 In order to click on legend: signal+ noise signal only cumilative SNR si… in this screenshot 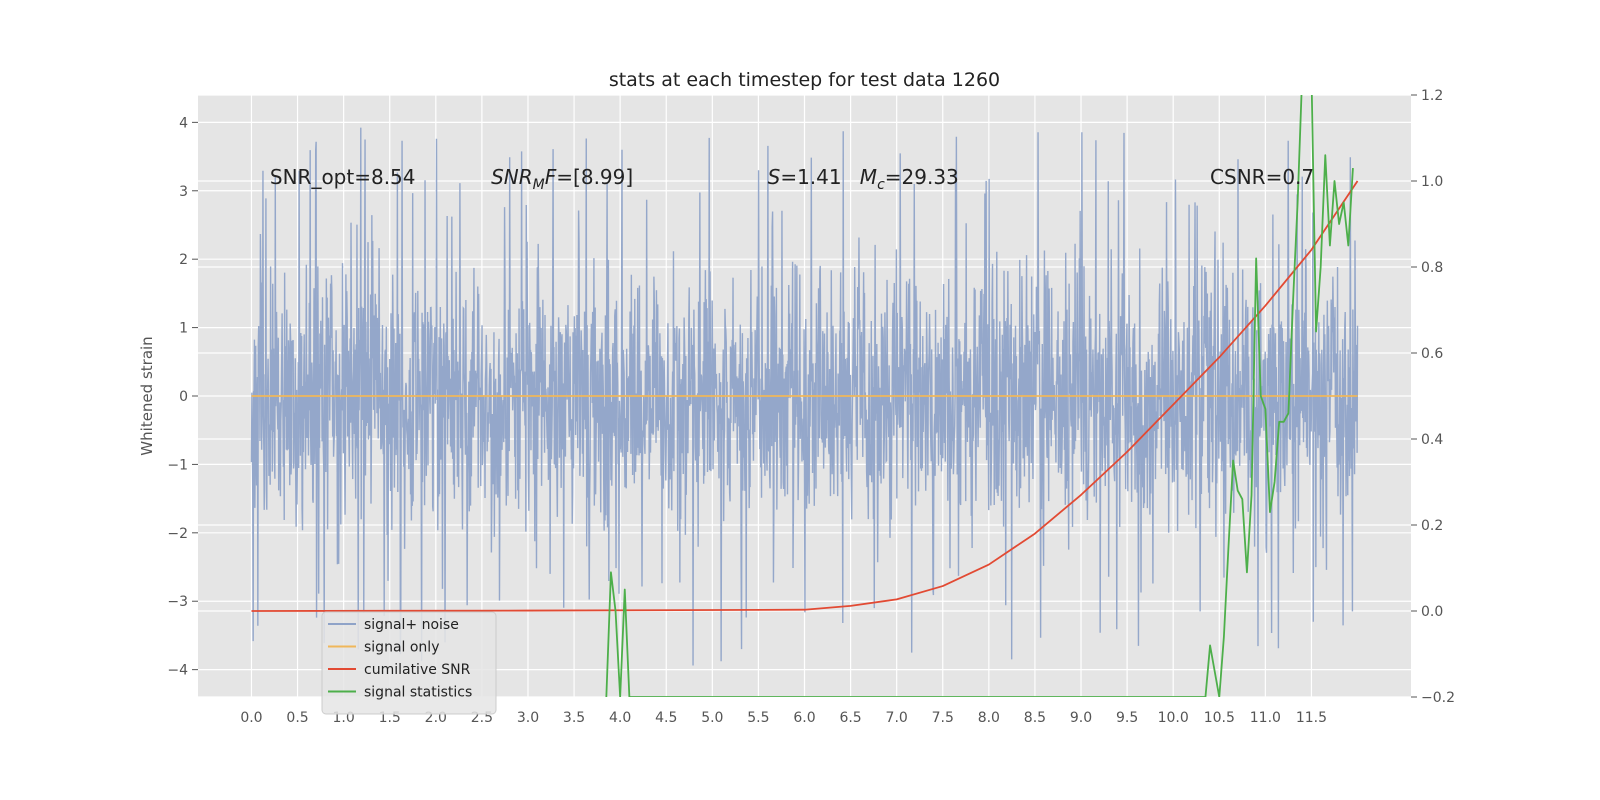, I will do `click(409, 663)`.